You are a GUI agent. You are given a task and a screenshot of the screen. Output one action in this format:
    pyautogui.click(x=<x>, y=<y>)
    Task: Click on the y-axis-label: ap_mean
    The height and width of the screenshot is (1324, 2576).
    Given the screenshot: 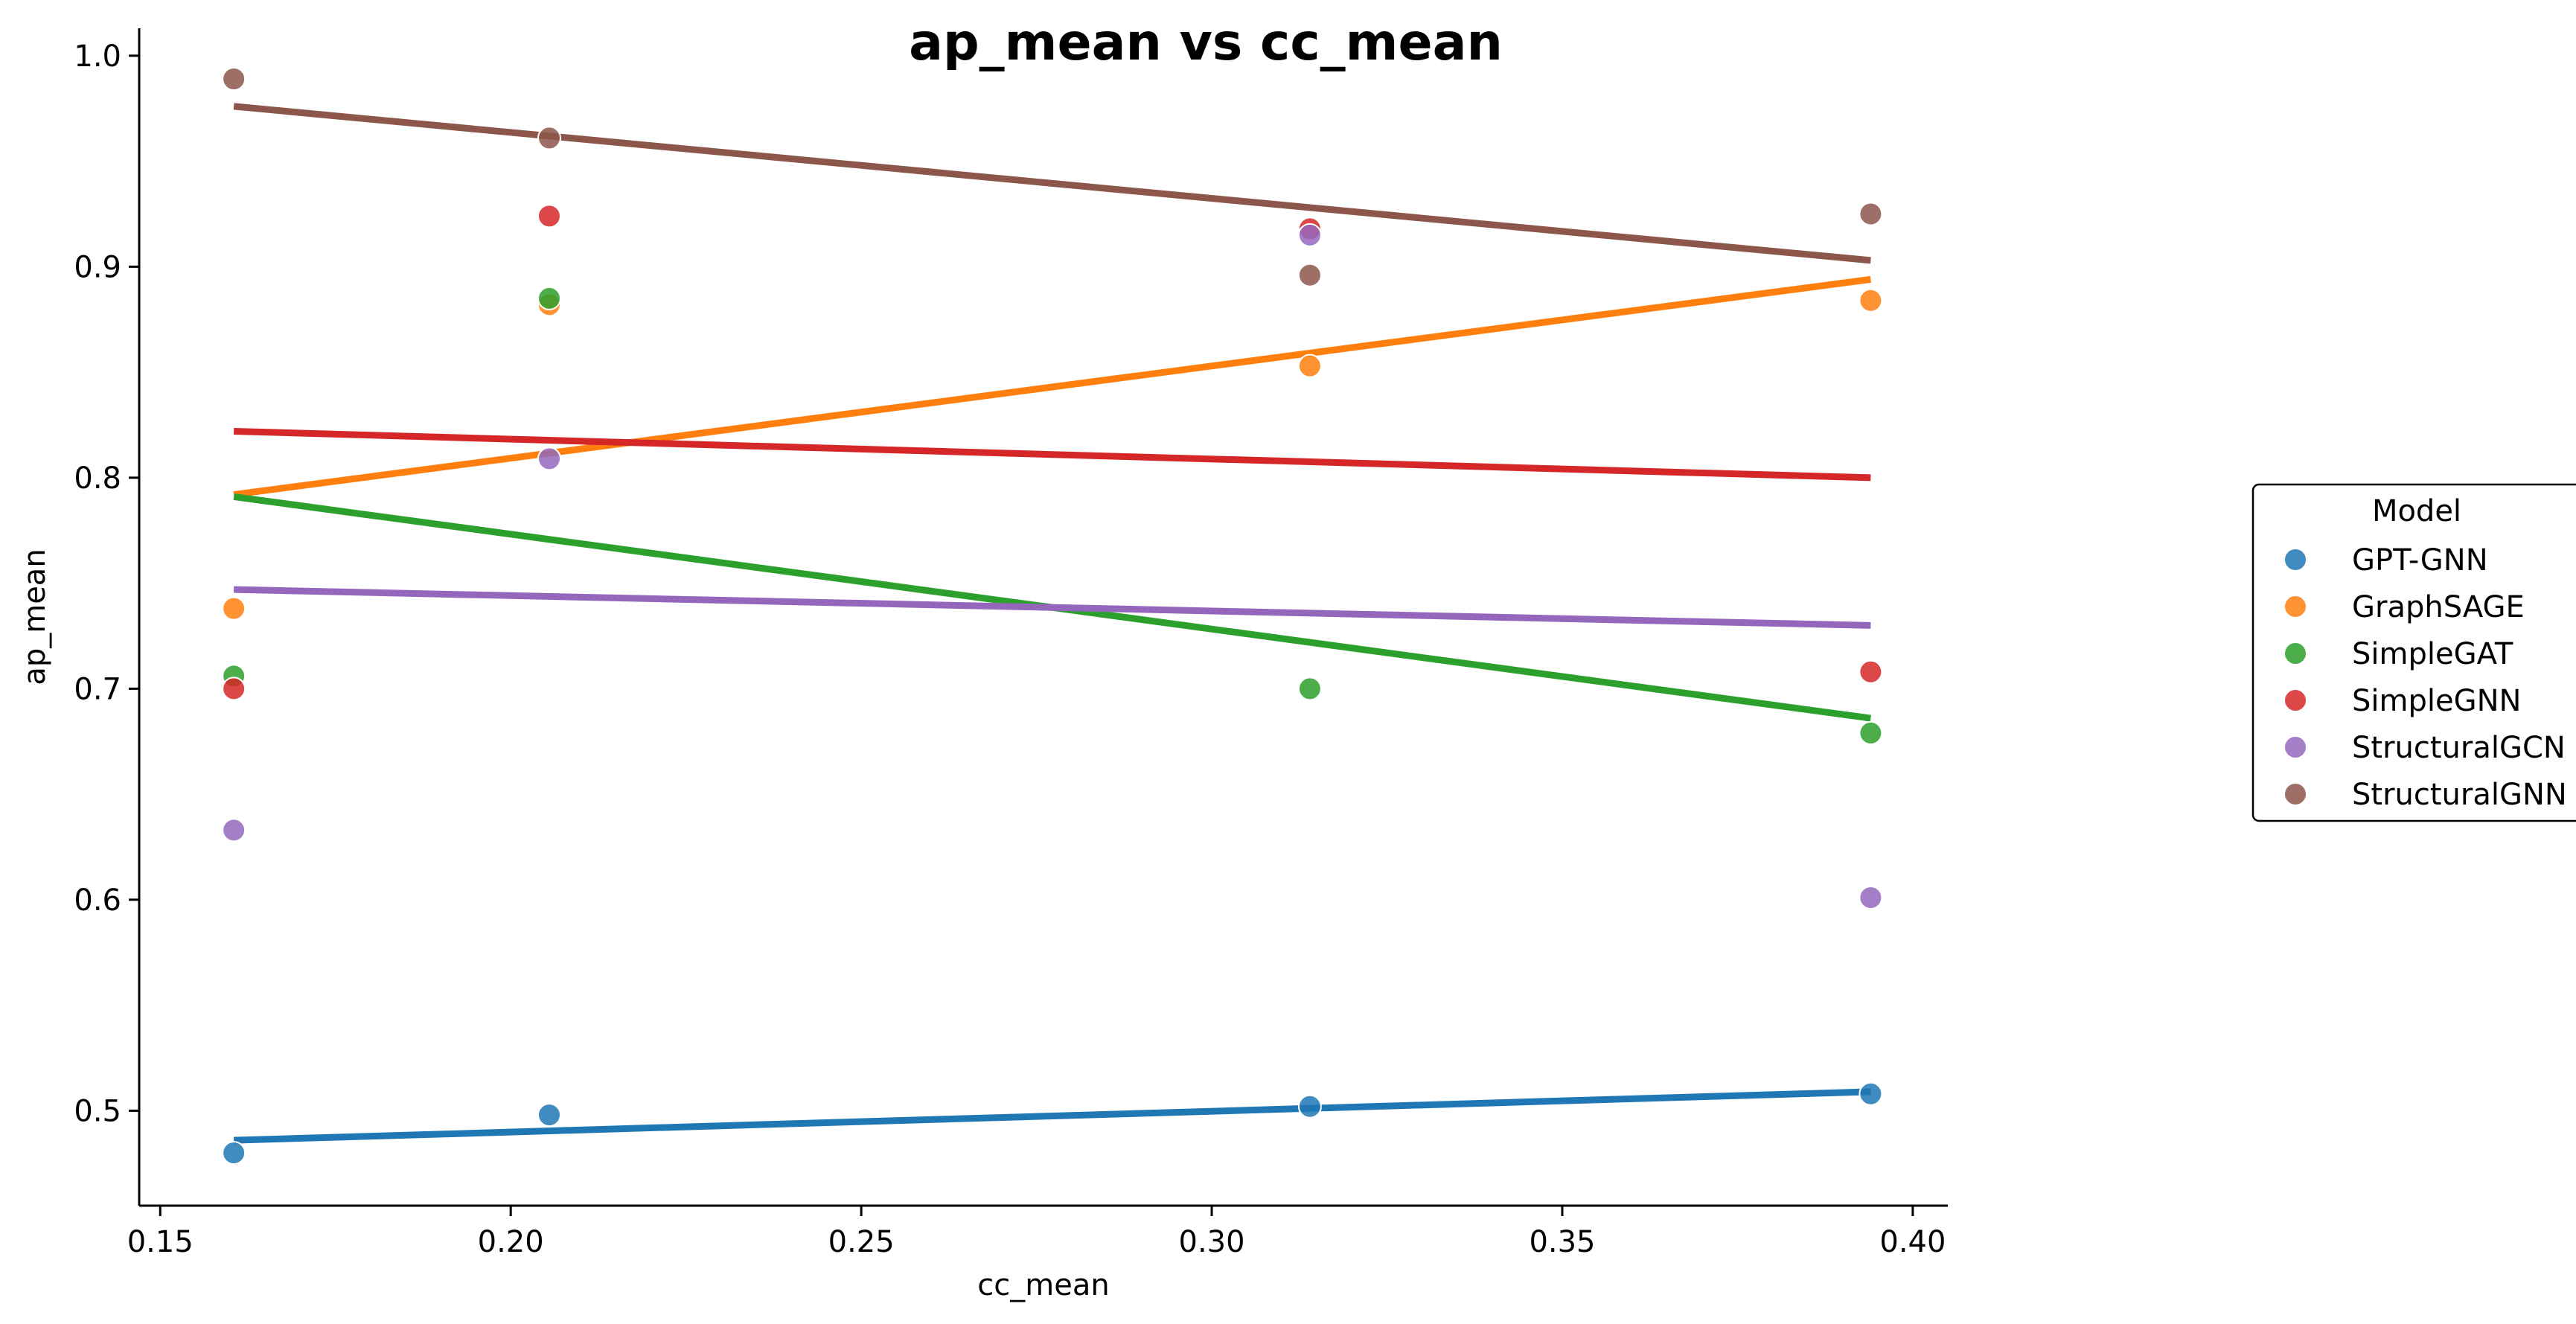 What is the action you would take?
    pyautogui.click(x=35, y=617)
    